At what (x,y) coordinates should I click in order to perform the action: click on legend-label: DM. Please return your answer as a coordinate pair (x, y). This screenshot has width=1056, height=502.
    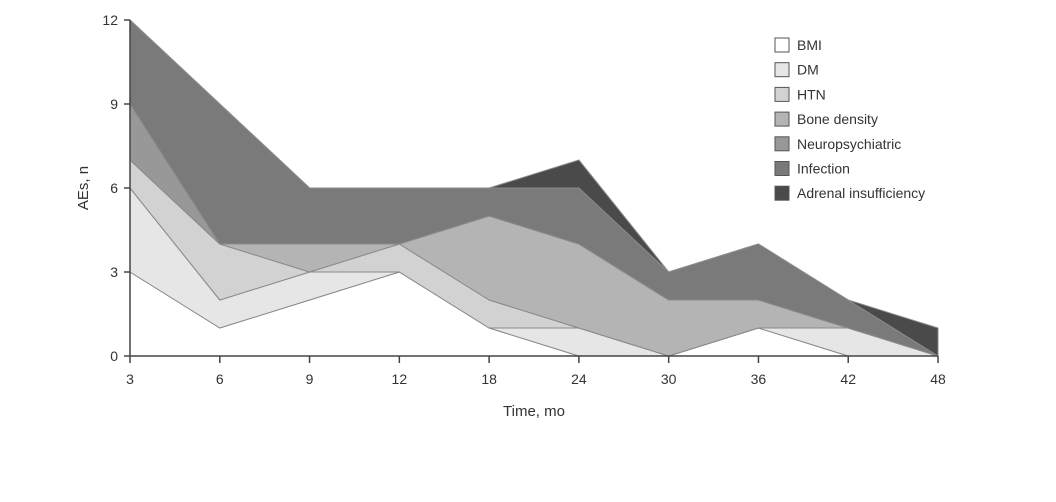
    Looking at the image, I should click on (808, 70).